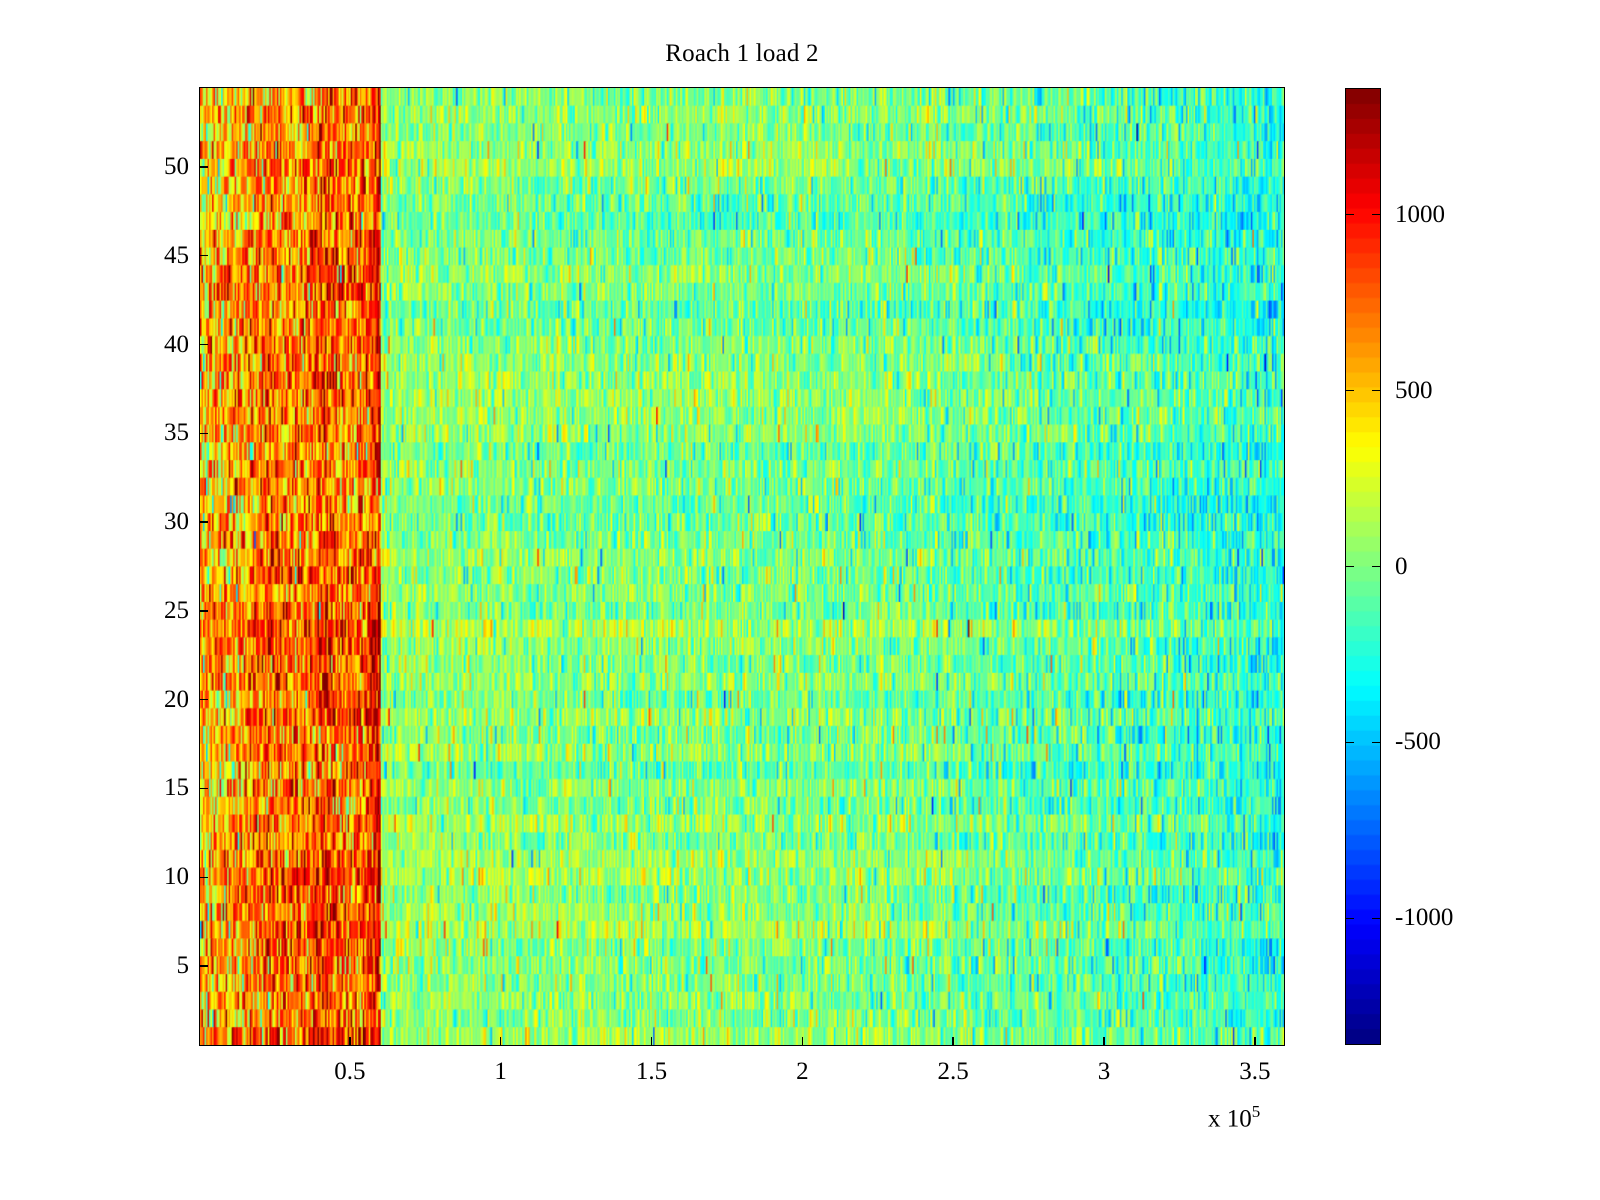 The image size is (1600, 1200). What do you see at coordinates (1104, 1071) in the screenshot?
I see `x-tick-label: 3` at bounding box center [1104, 1071].